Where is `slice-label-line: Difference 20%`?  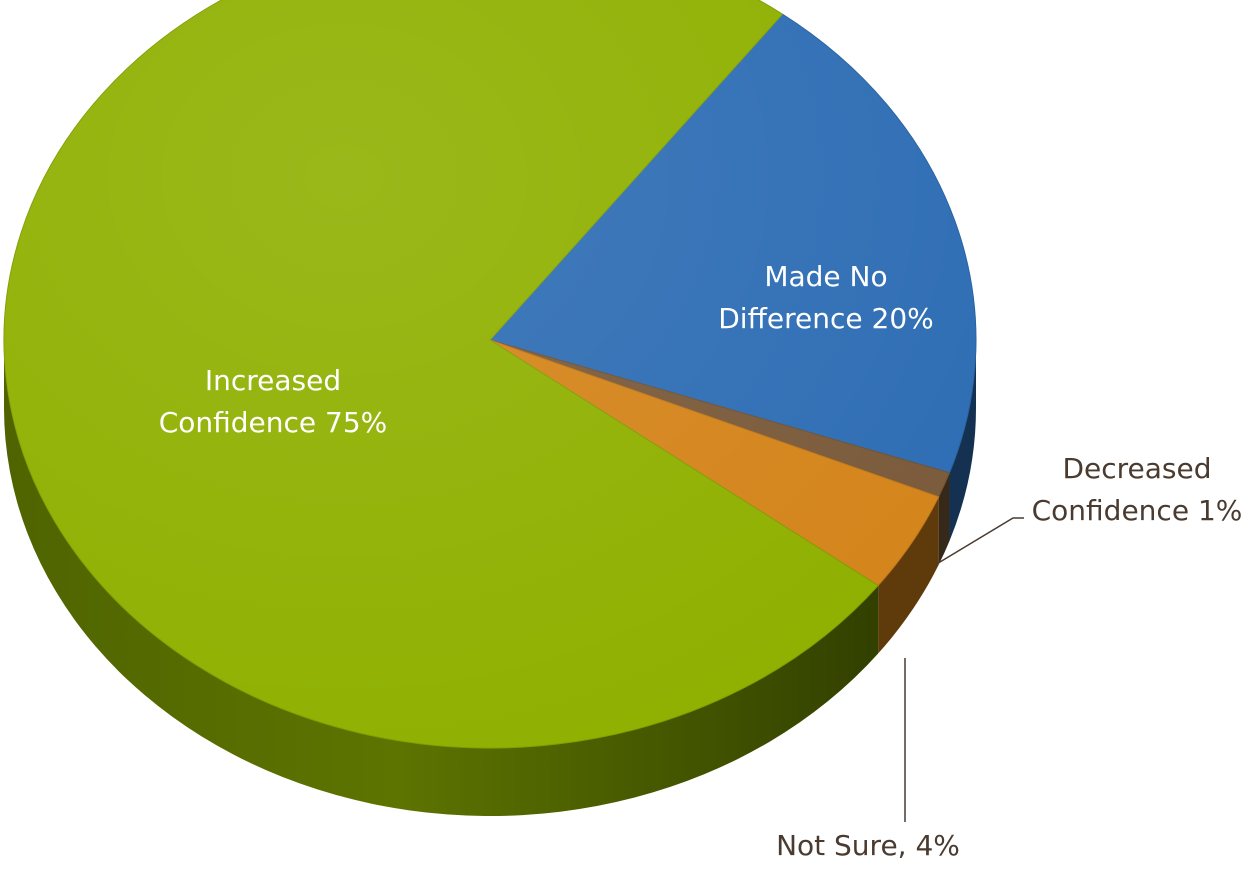
slice-label-line: Difference 20% is located at coordinates (825, 318).